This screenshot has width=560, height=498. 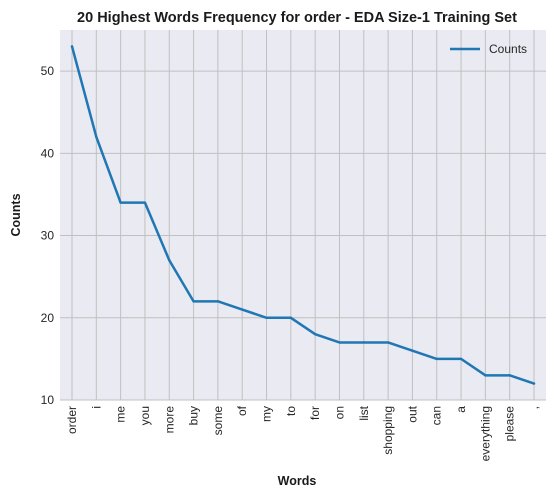 What do you see at coordinates (485, 433) in the screenshot?
I see `x-tick-label: everything` at bounding box center [485, 433].